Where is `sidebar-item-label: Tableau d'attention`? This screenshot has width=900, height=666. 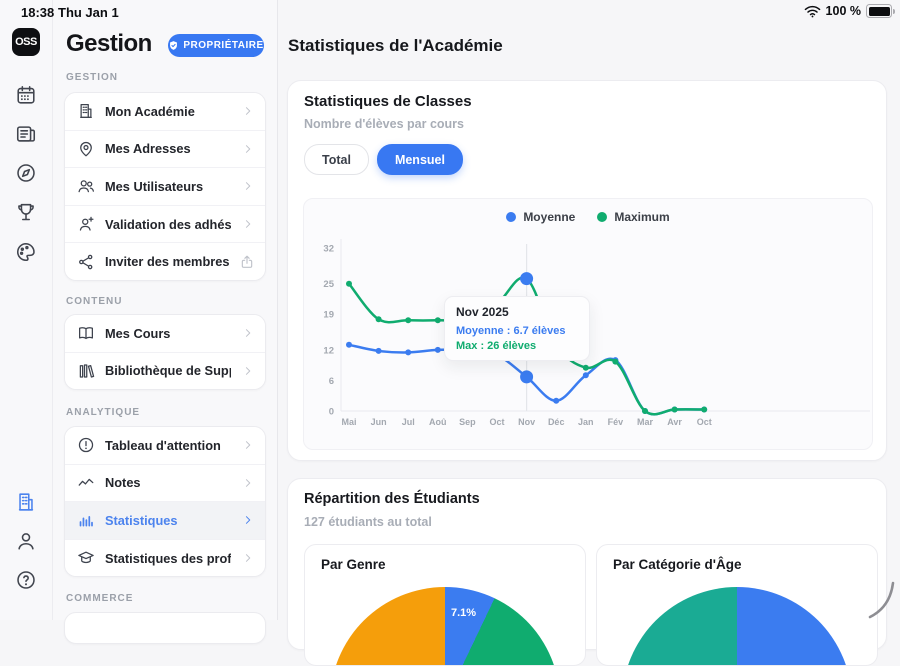 sidebar-item-label: Tableau d'attention is located at coordinates (163, 445).